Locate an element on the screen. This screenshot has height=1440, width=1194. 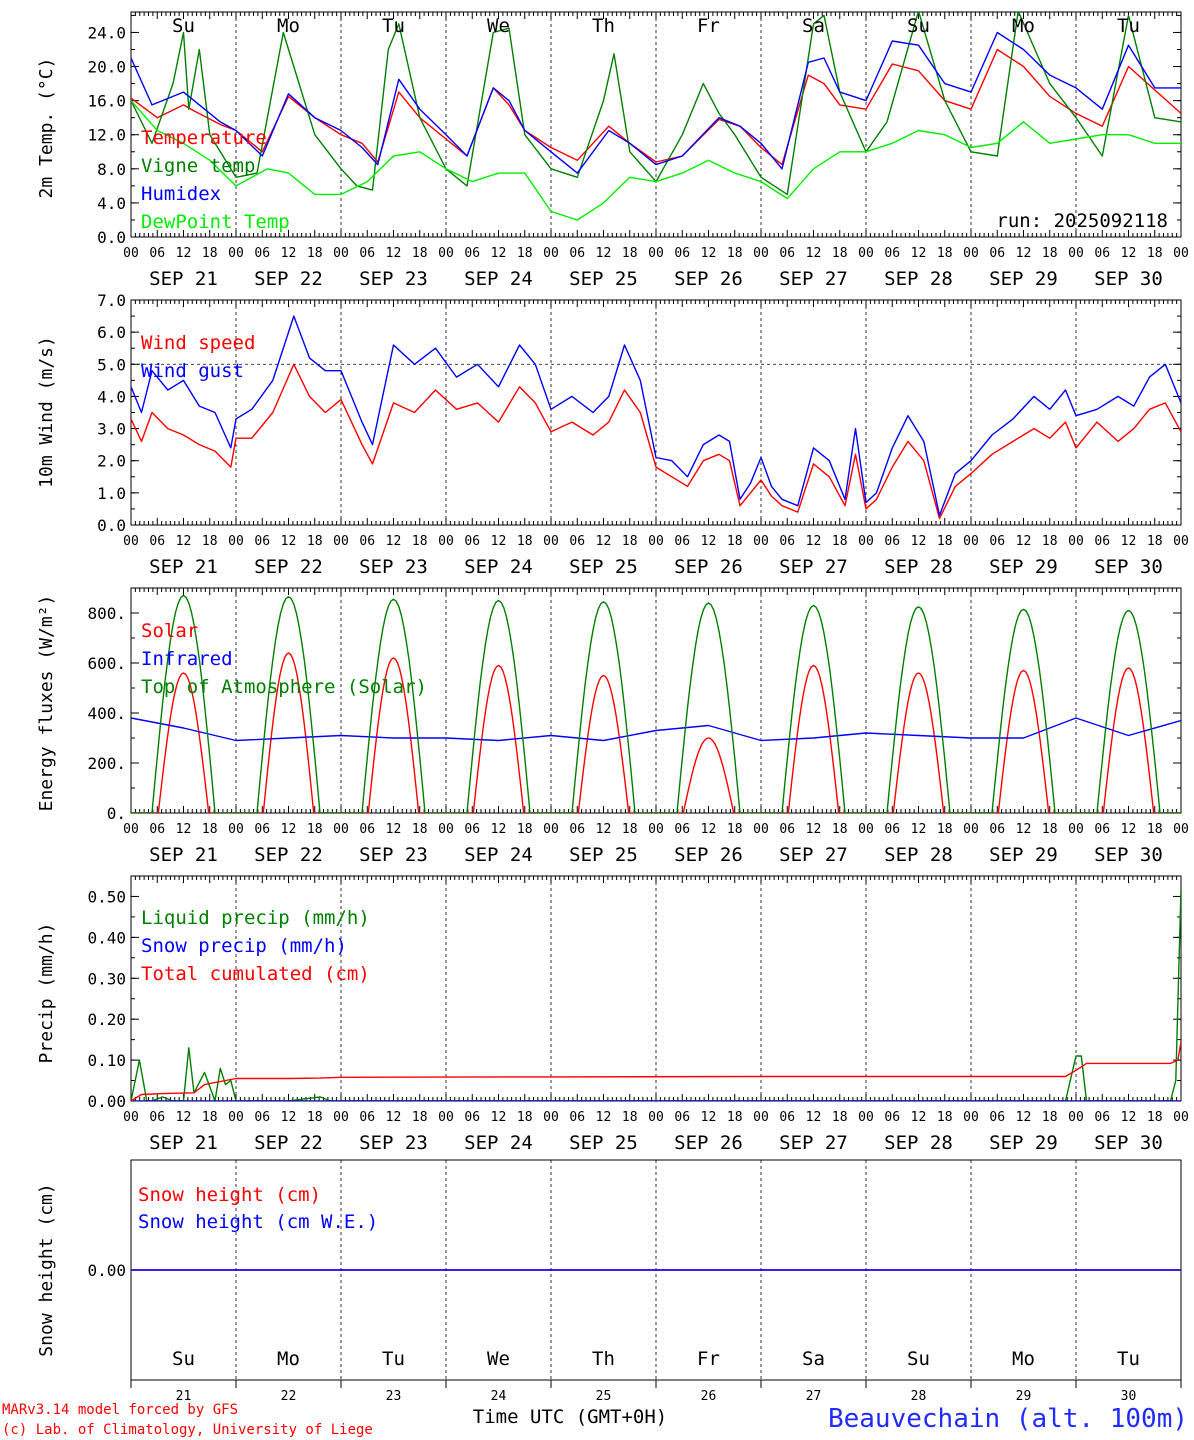
y-tick-label: 0.10 is located at coordinates (106, 1060).